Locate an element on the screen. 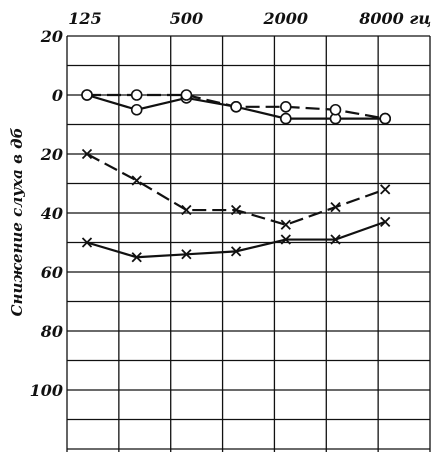  y-tick-labels: 20 0 20 40 60 80 100 is located at coordinates (46, 213).